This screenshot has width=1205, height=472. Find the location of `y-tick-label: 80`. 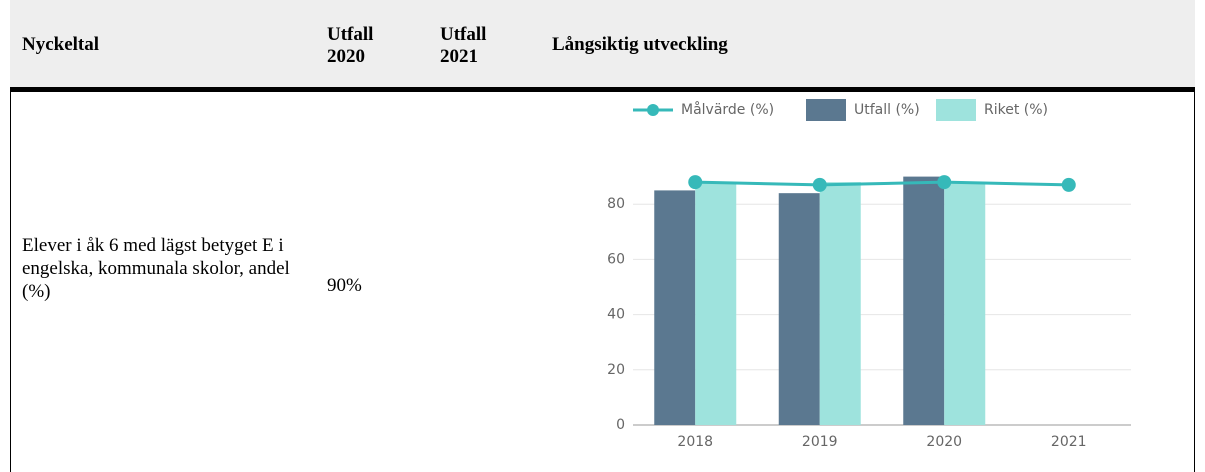

y-tick-label: 80 is located at coordinates (616, 204).